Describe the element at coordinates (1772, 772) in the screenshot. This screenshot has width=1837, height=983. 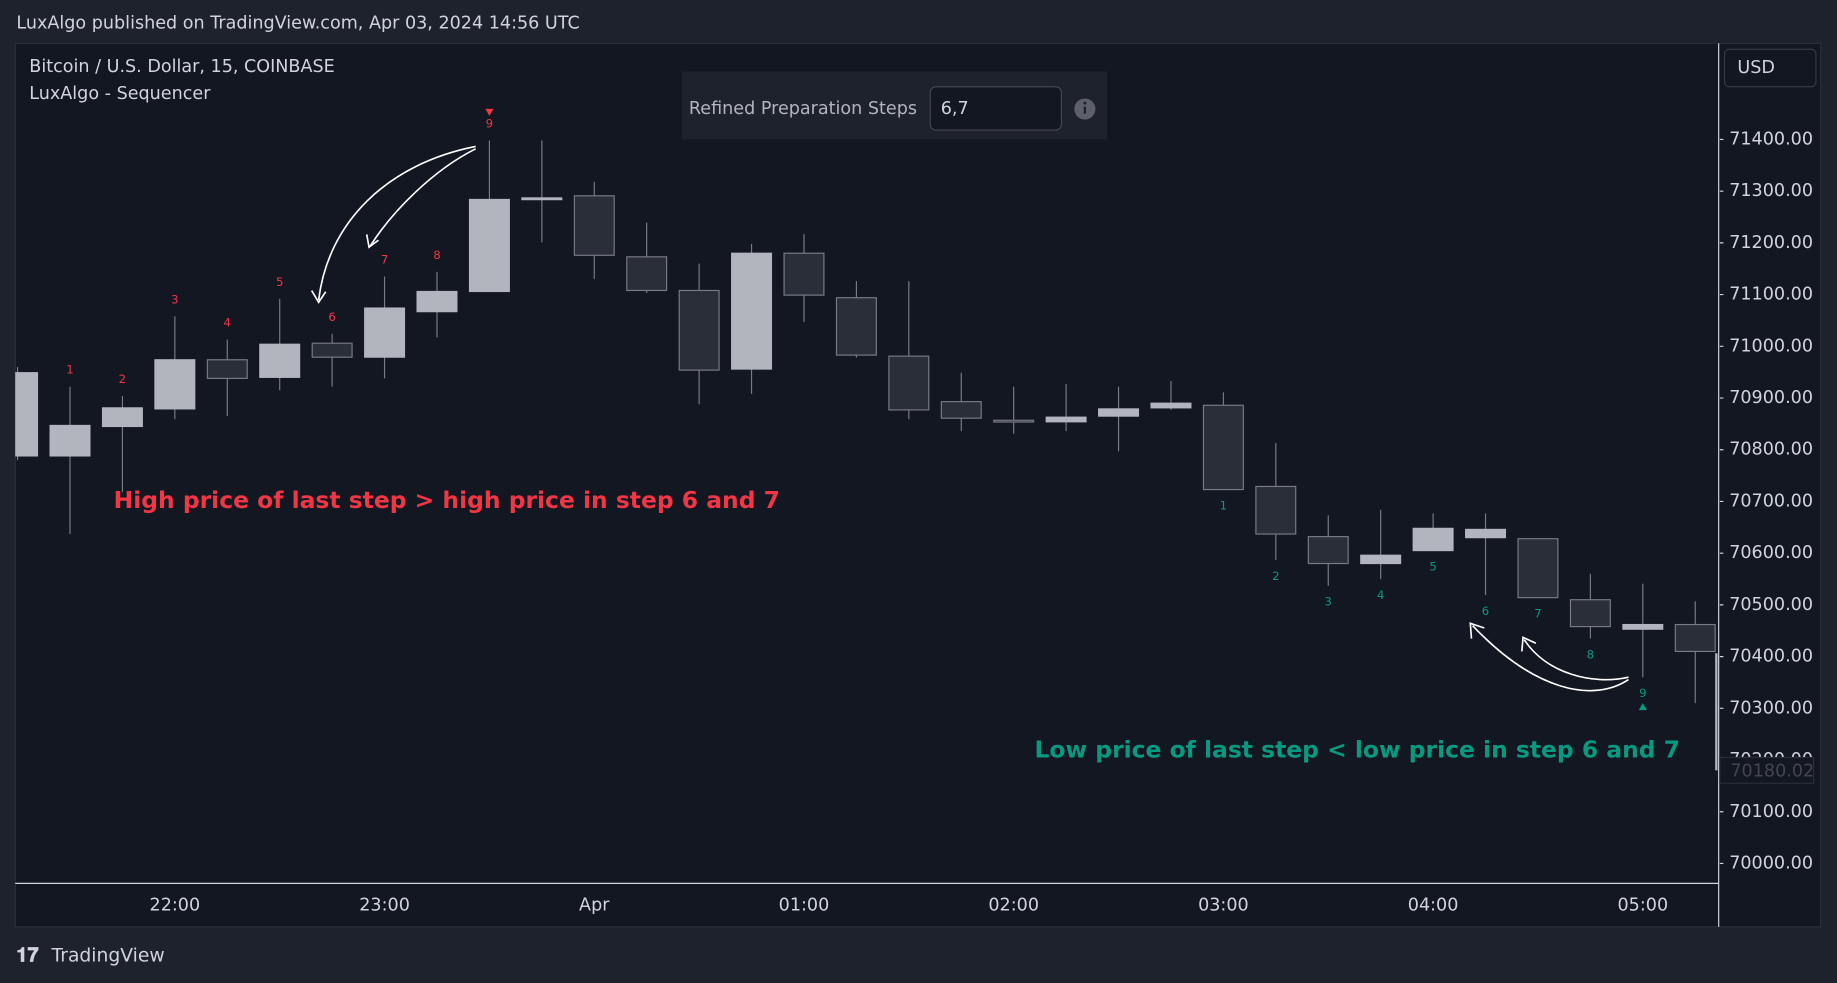
I see `last-price-label: 70180.02` at that location.